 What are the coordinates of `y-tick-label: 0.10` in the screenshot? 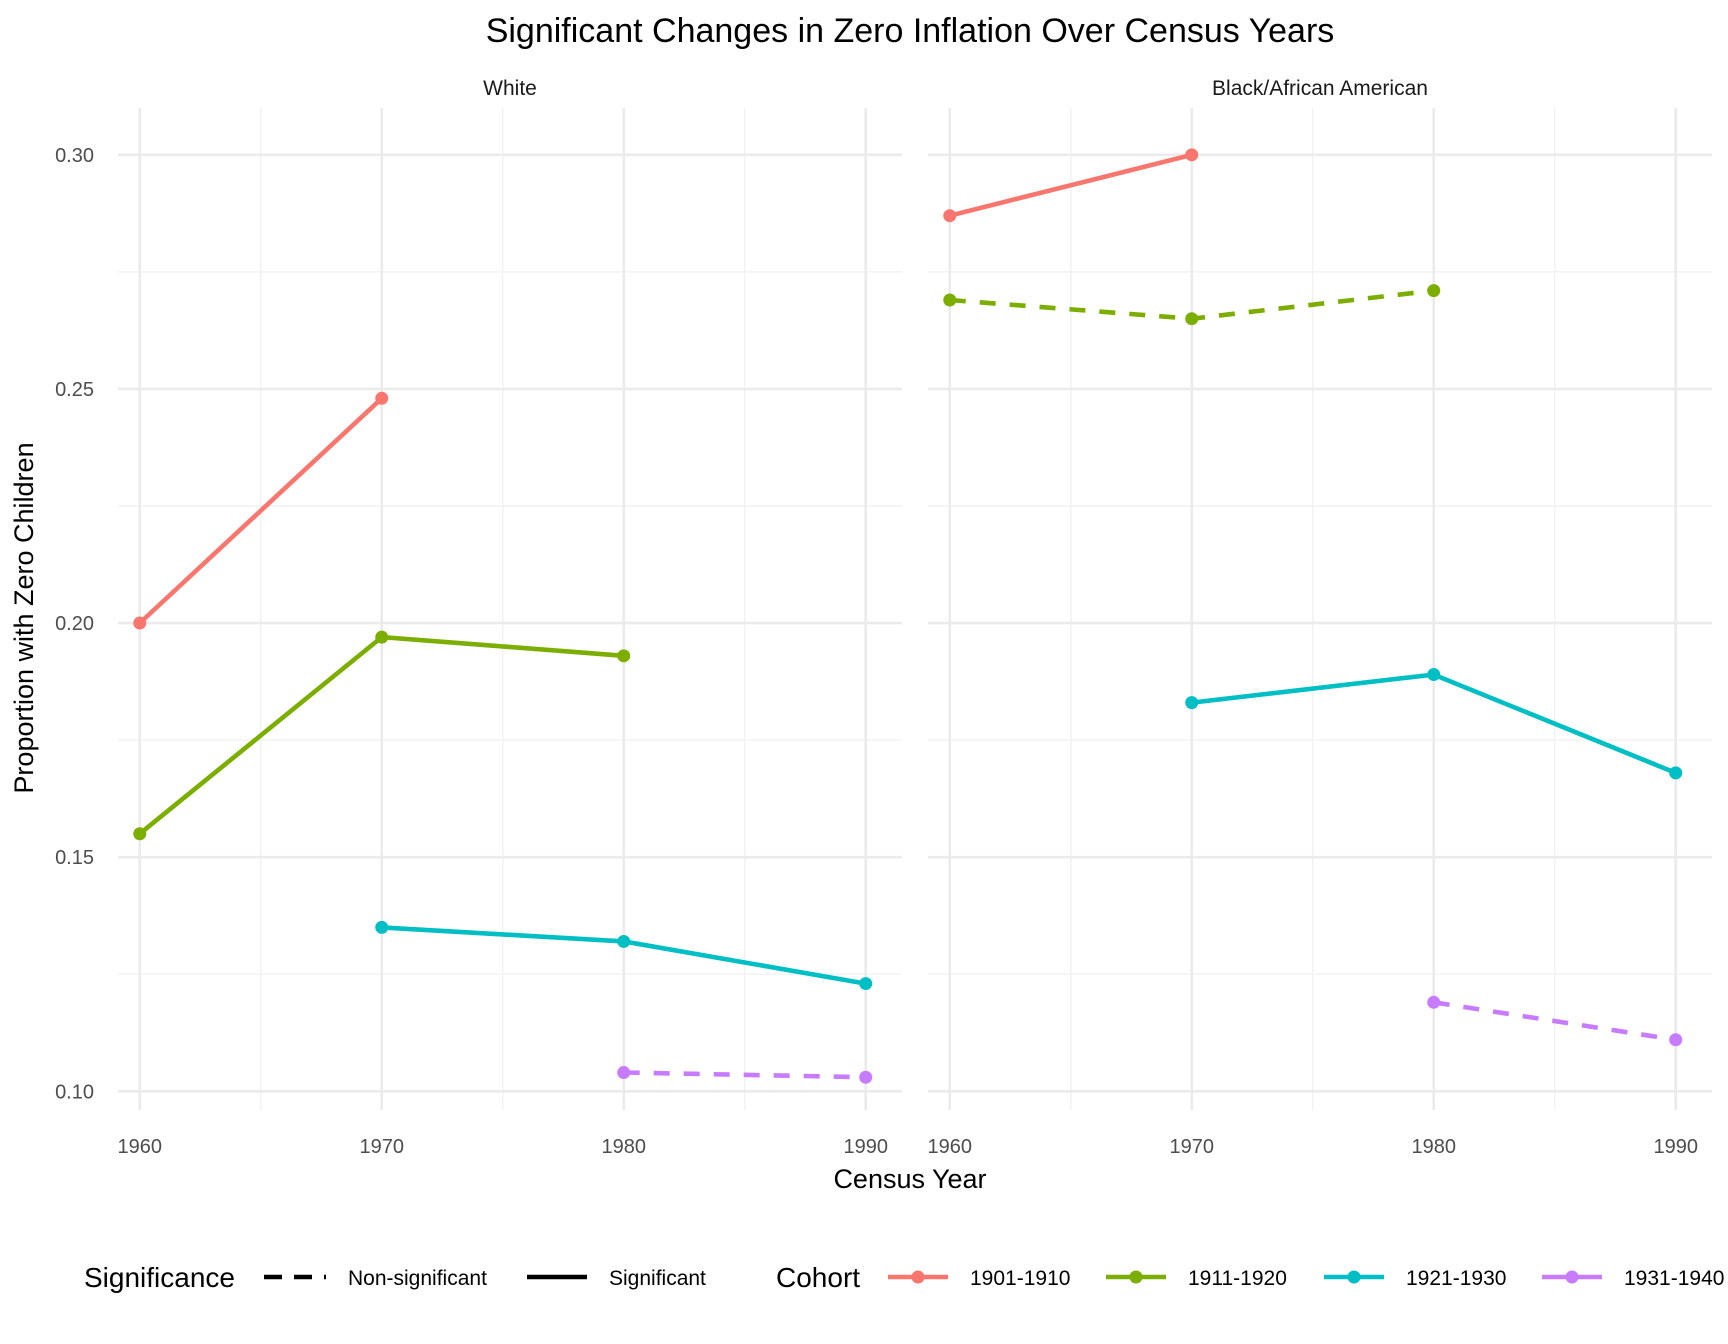 It's located at (74, 1092).